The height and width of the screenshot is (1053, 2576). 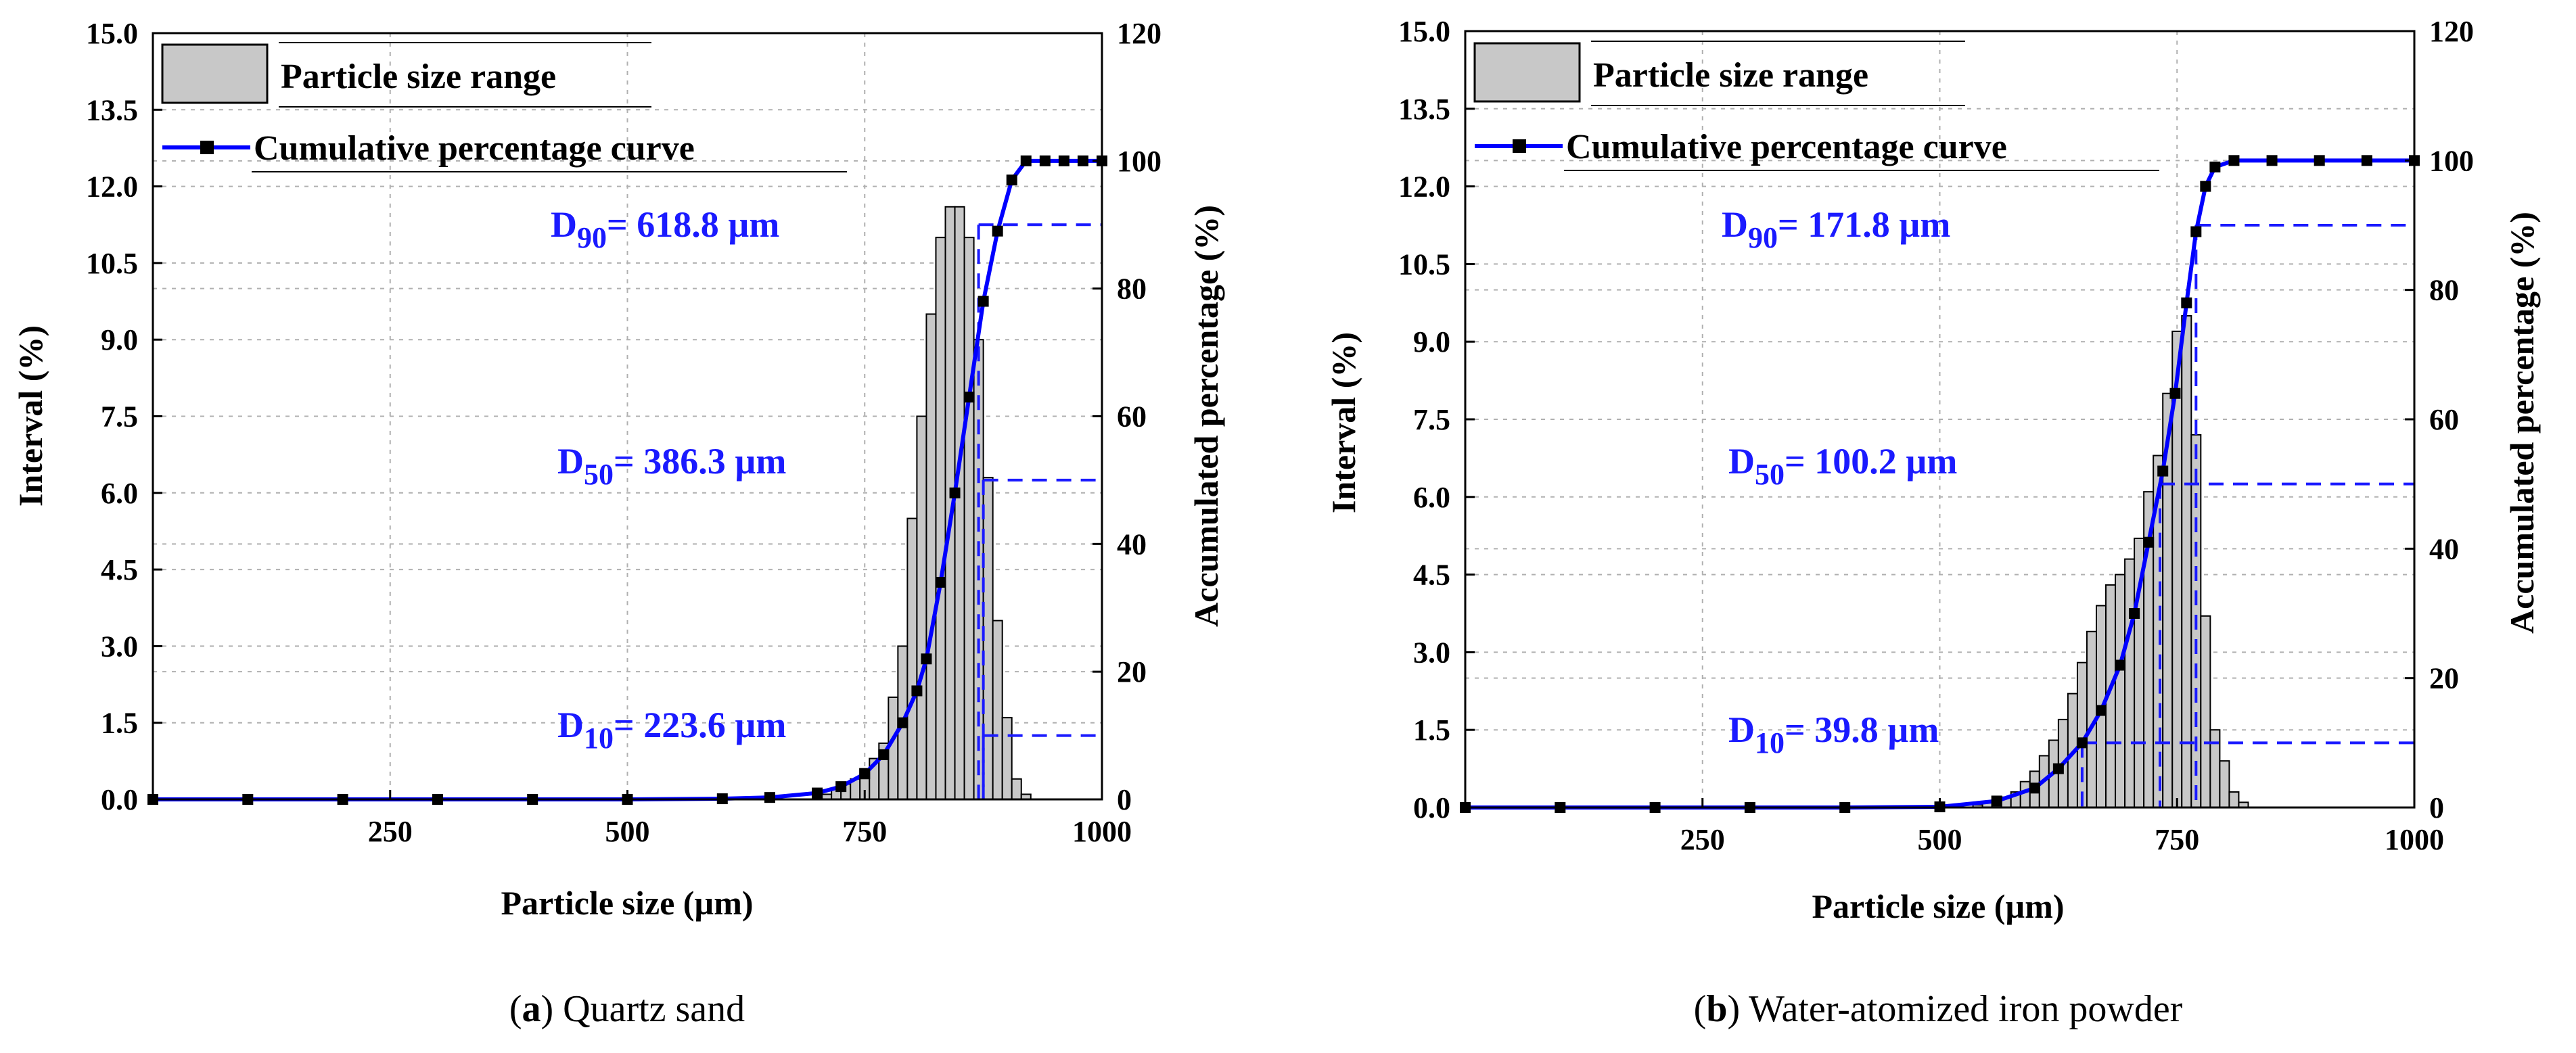 What do you see at coordinates (700, 462) in the screenshot?
I see `d50-value: = 386.3 µm` at bounding box center [700, 462].